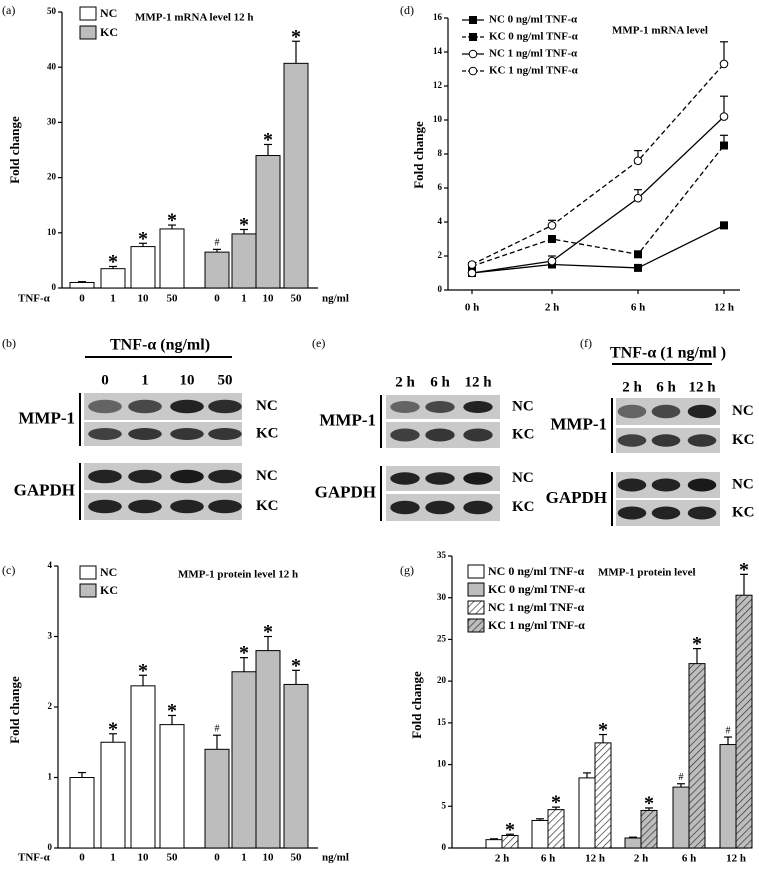 This screenshot has width=759, height=871. What do you see at coordinates (689, 859) in the screenshot?
I see `x-tick-label: 6 h` at bounding box center [689, 859].